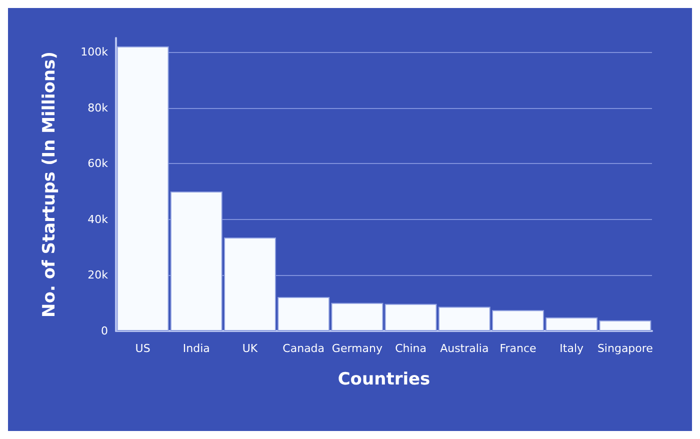 The width and height of the screenshot is (700, 439). I want to click on x-tick-label: Singapore, so click(625, 348).